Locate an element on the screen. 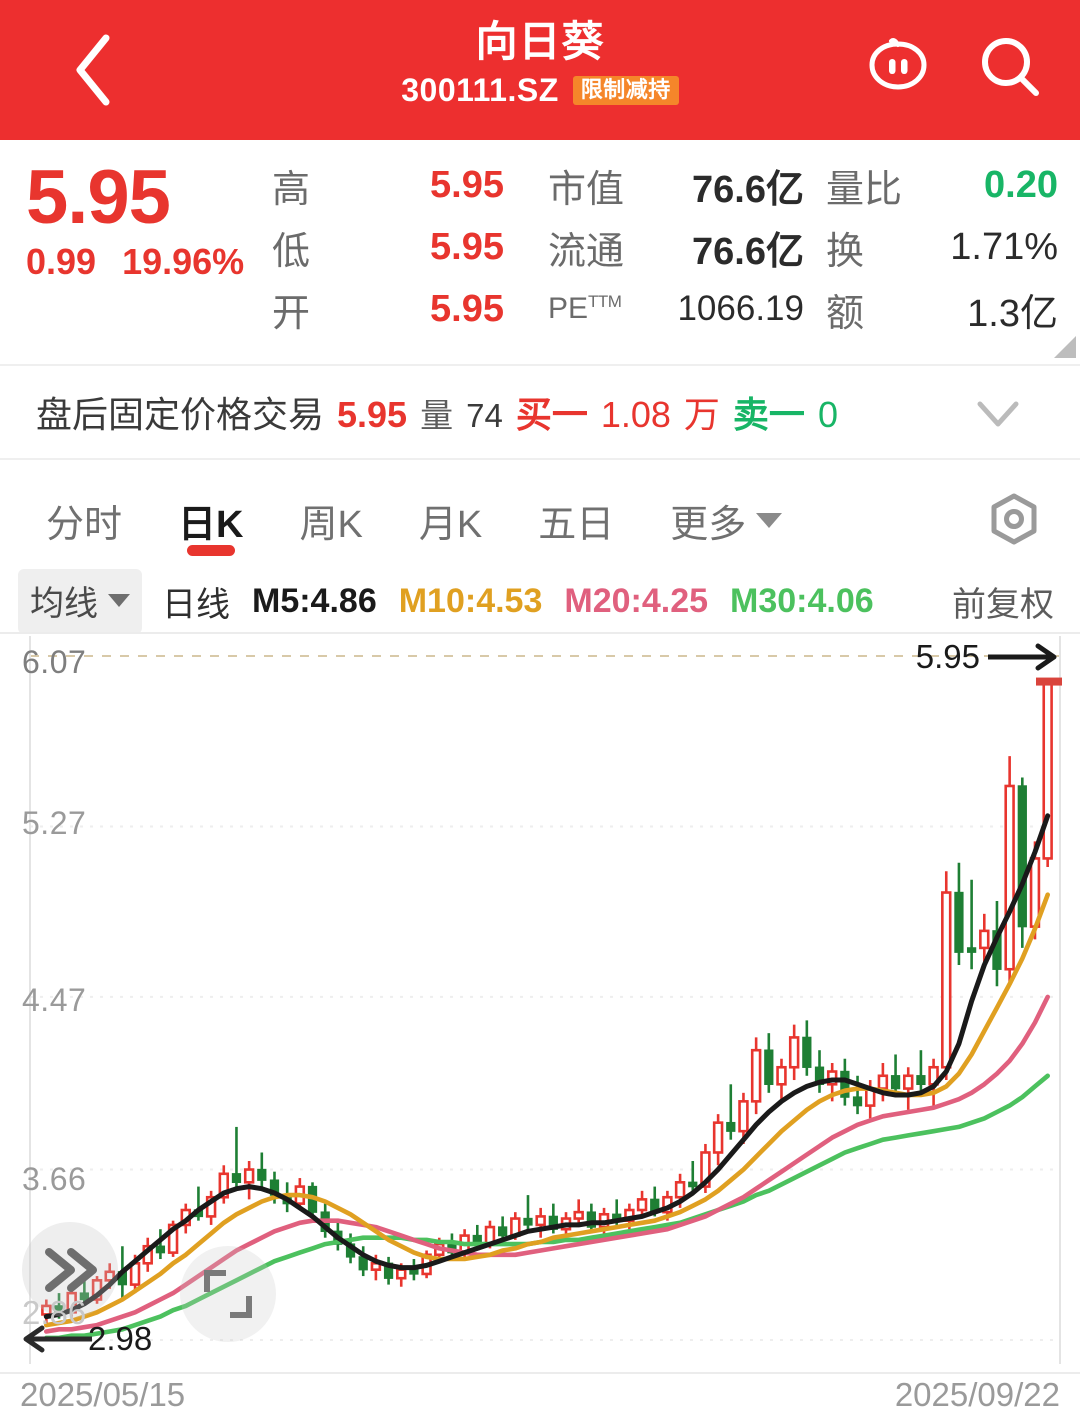  quote-row-turnover: 换 1.71% is located at coordinates (942, 247).